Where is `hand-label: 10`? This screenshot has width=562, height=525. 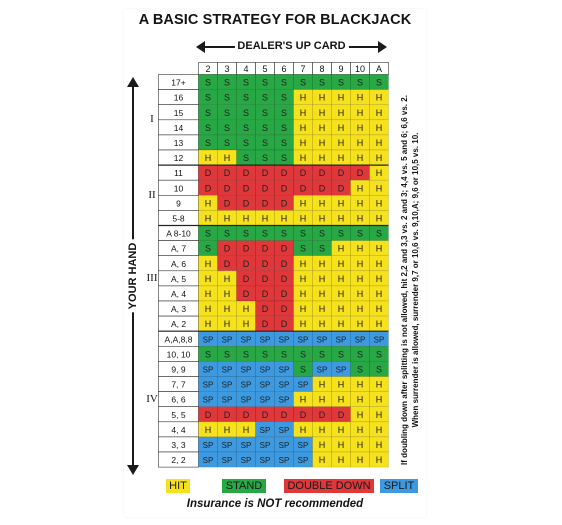 hand-label: 10 is located at coordinates (179, 188).